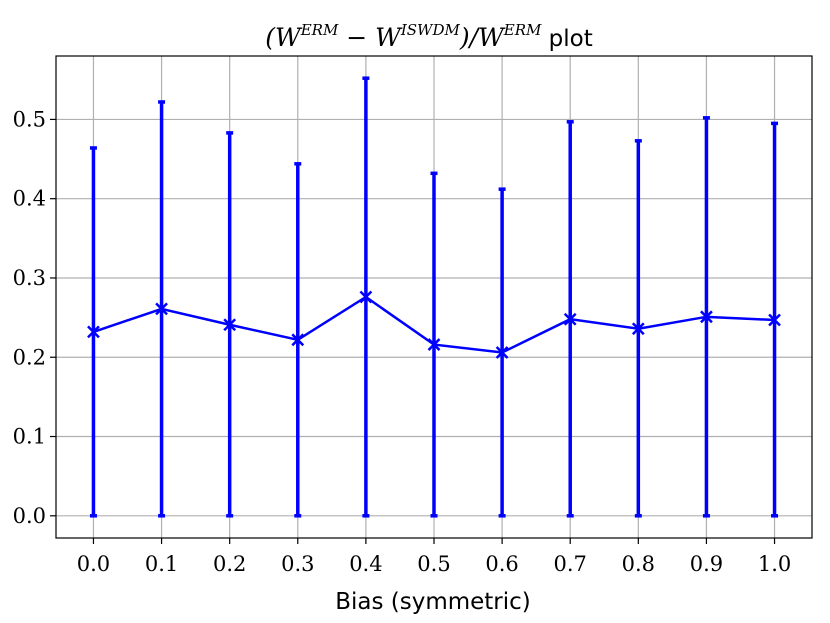 Image resolution: width=830 pixels, height=623 pixels. What do you see at coordinates (29, 357) in the screenshot?
I see `y-tick-label: 0.2` at bounding box center [29, 357].